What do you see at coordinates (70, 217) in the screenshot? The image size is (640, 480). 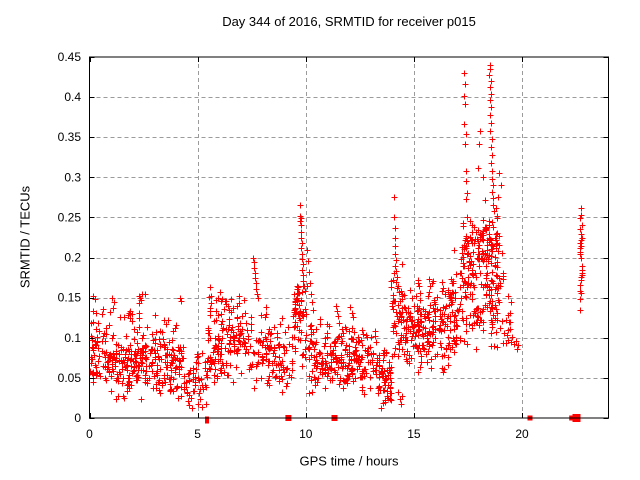 I see `y-tick-label: 0.25` at bounding box center [70, 217].